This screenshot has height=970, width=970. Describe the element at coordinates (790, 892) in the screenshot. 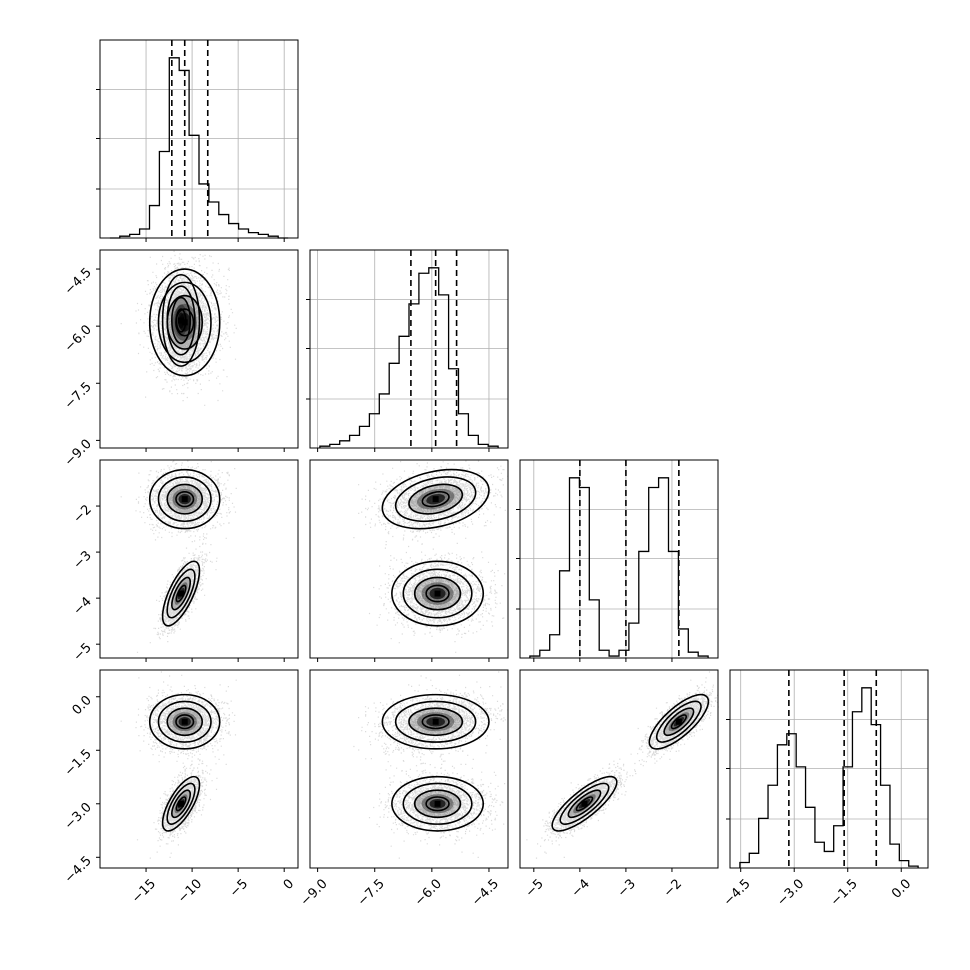

I see `x-tick-label: −3.0` at that location.